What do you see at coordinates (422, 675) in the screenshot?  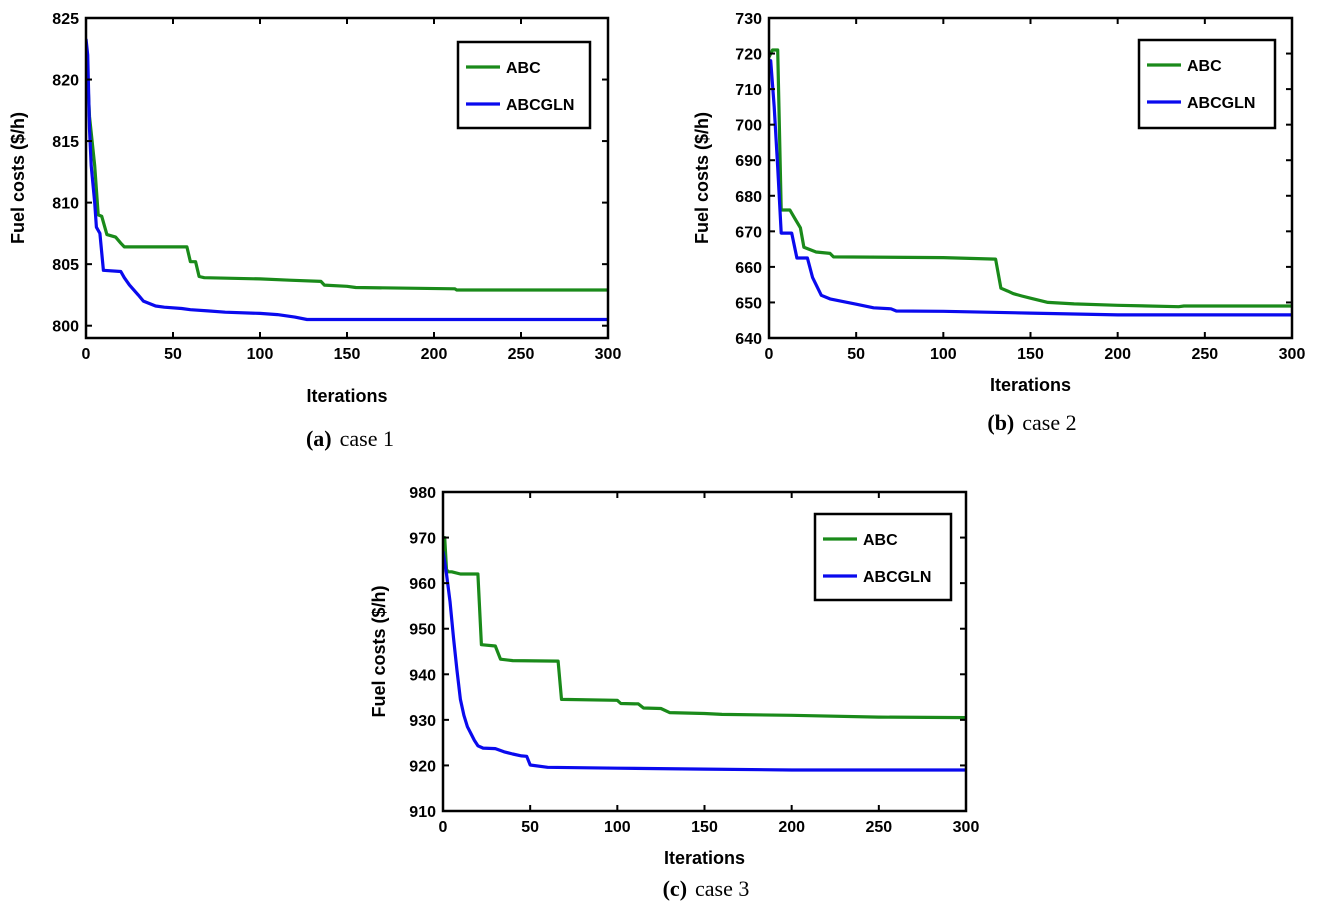 I see `y-tick-label: 940` at bounding box center [422, 675].